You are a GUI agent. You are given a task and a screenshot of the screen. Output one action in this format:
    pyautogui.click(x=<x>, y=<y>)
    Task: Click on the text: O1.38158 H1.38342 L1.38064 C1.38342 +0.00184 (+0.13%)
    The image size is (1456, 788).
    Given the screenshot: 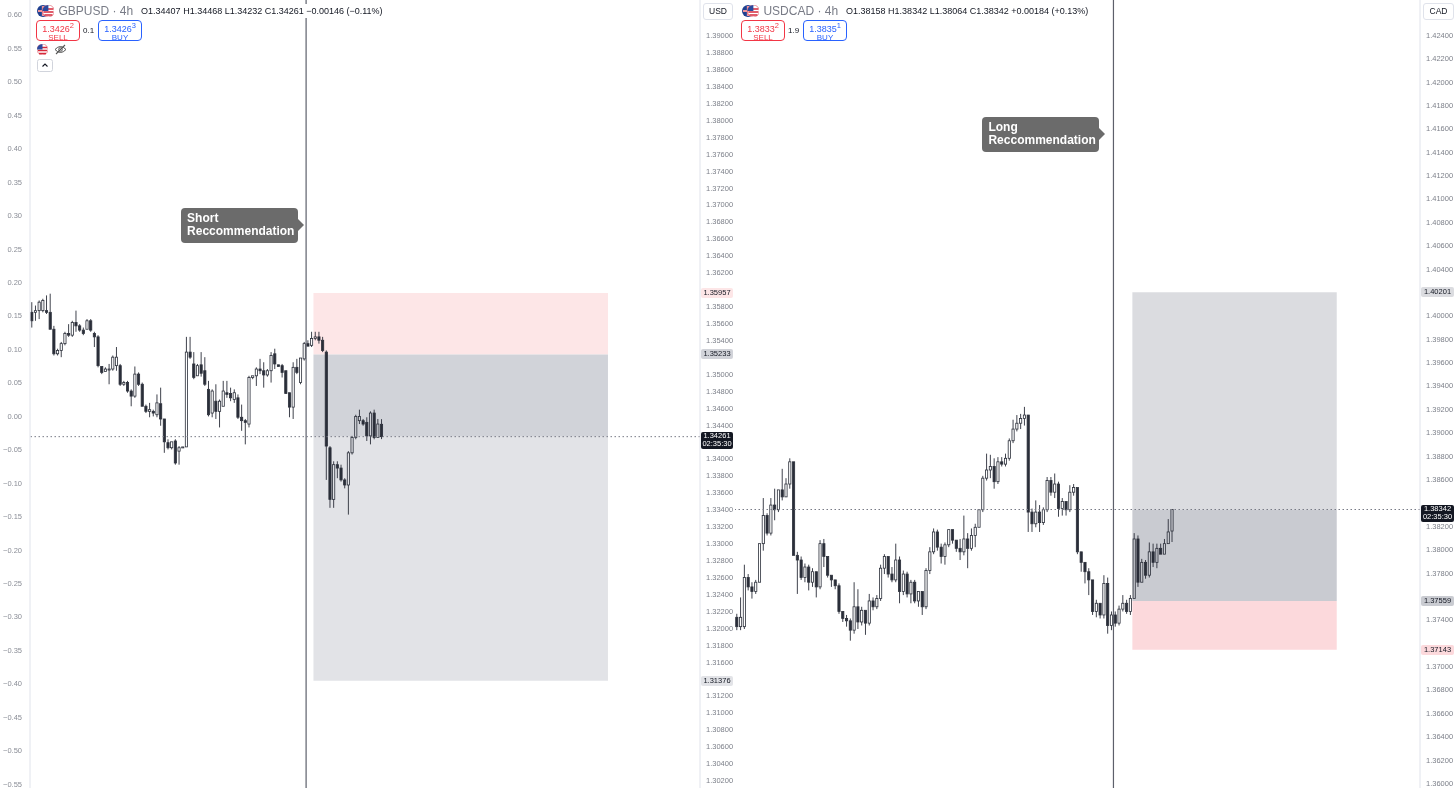 What is the action you would take?
    pyautogui.click(x=967, y=11)
    